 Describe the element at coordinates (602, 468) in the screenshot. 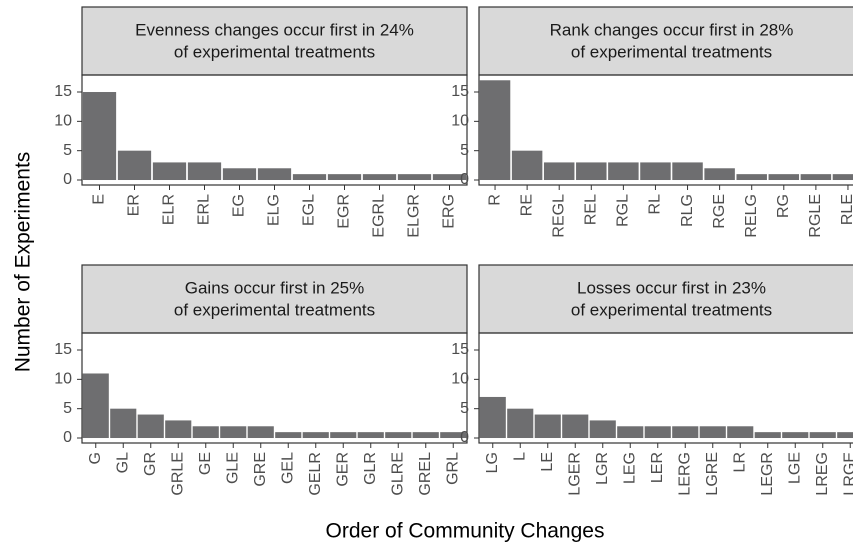

I see `x-tick-label: LGR` at that location.